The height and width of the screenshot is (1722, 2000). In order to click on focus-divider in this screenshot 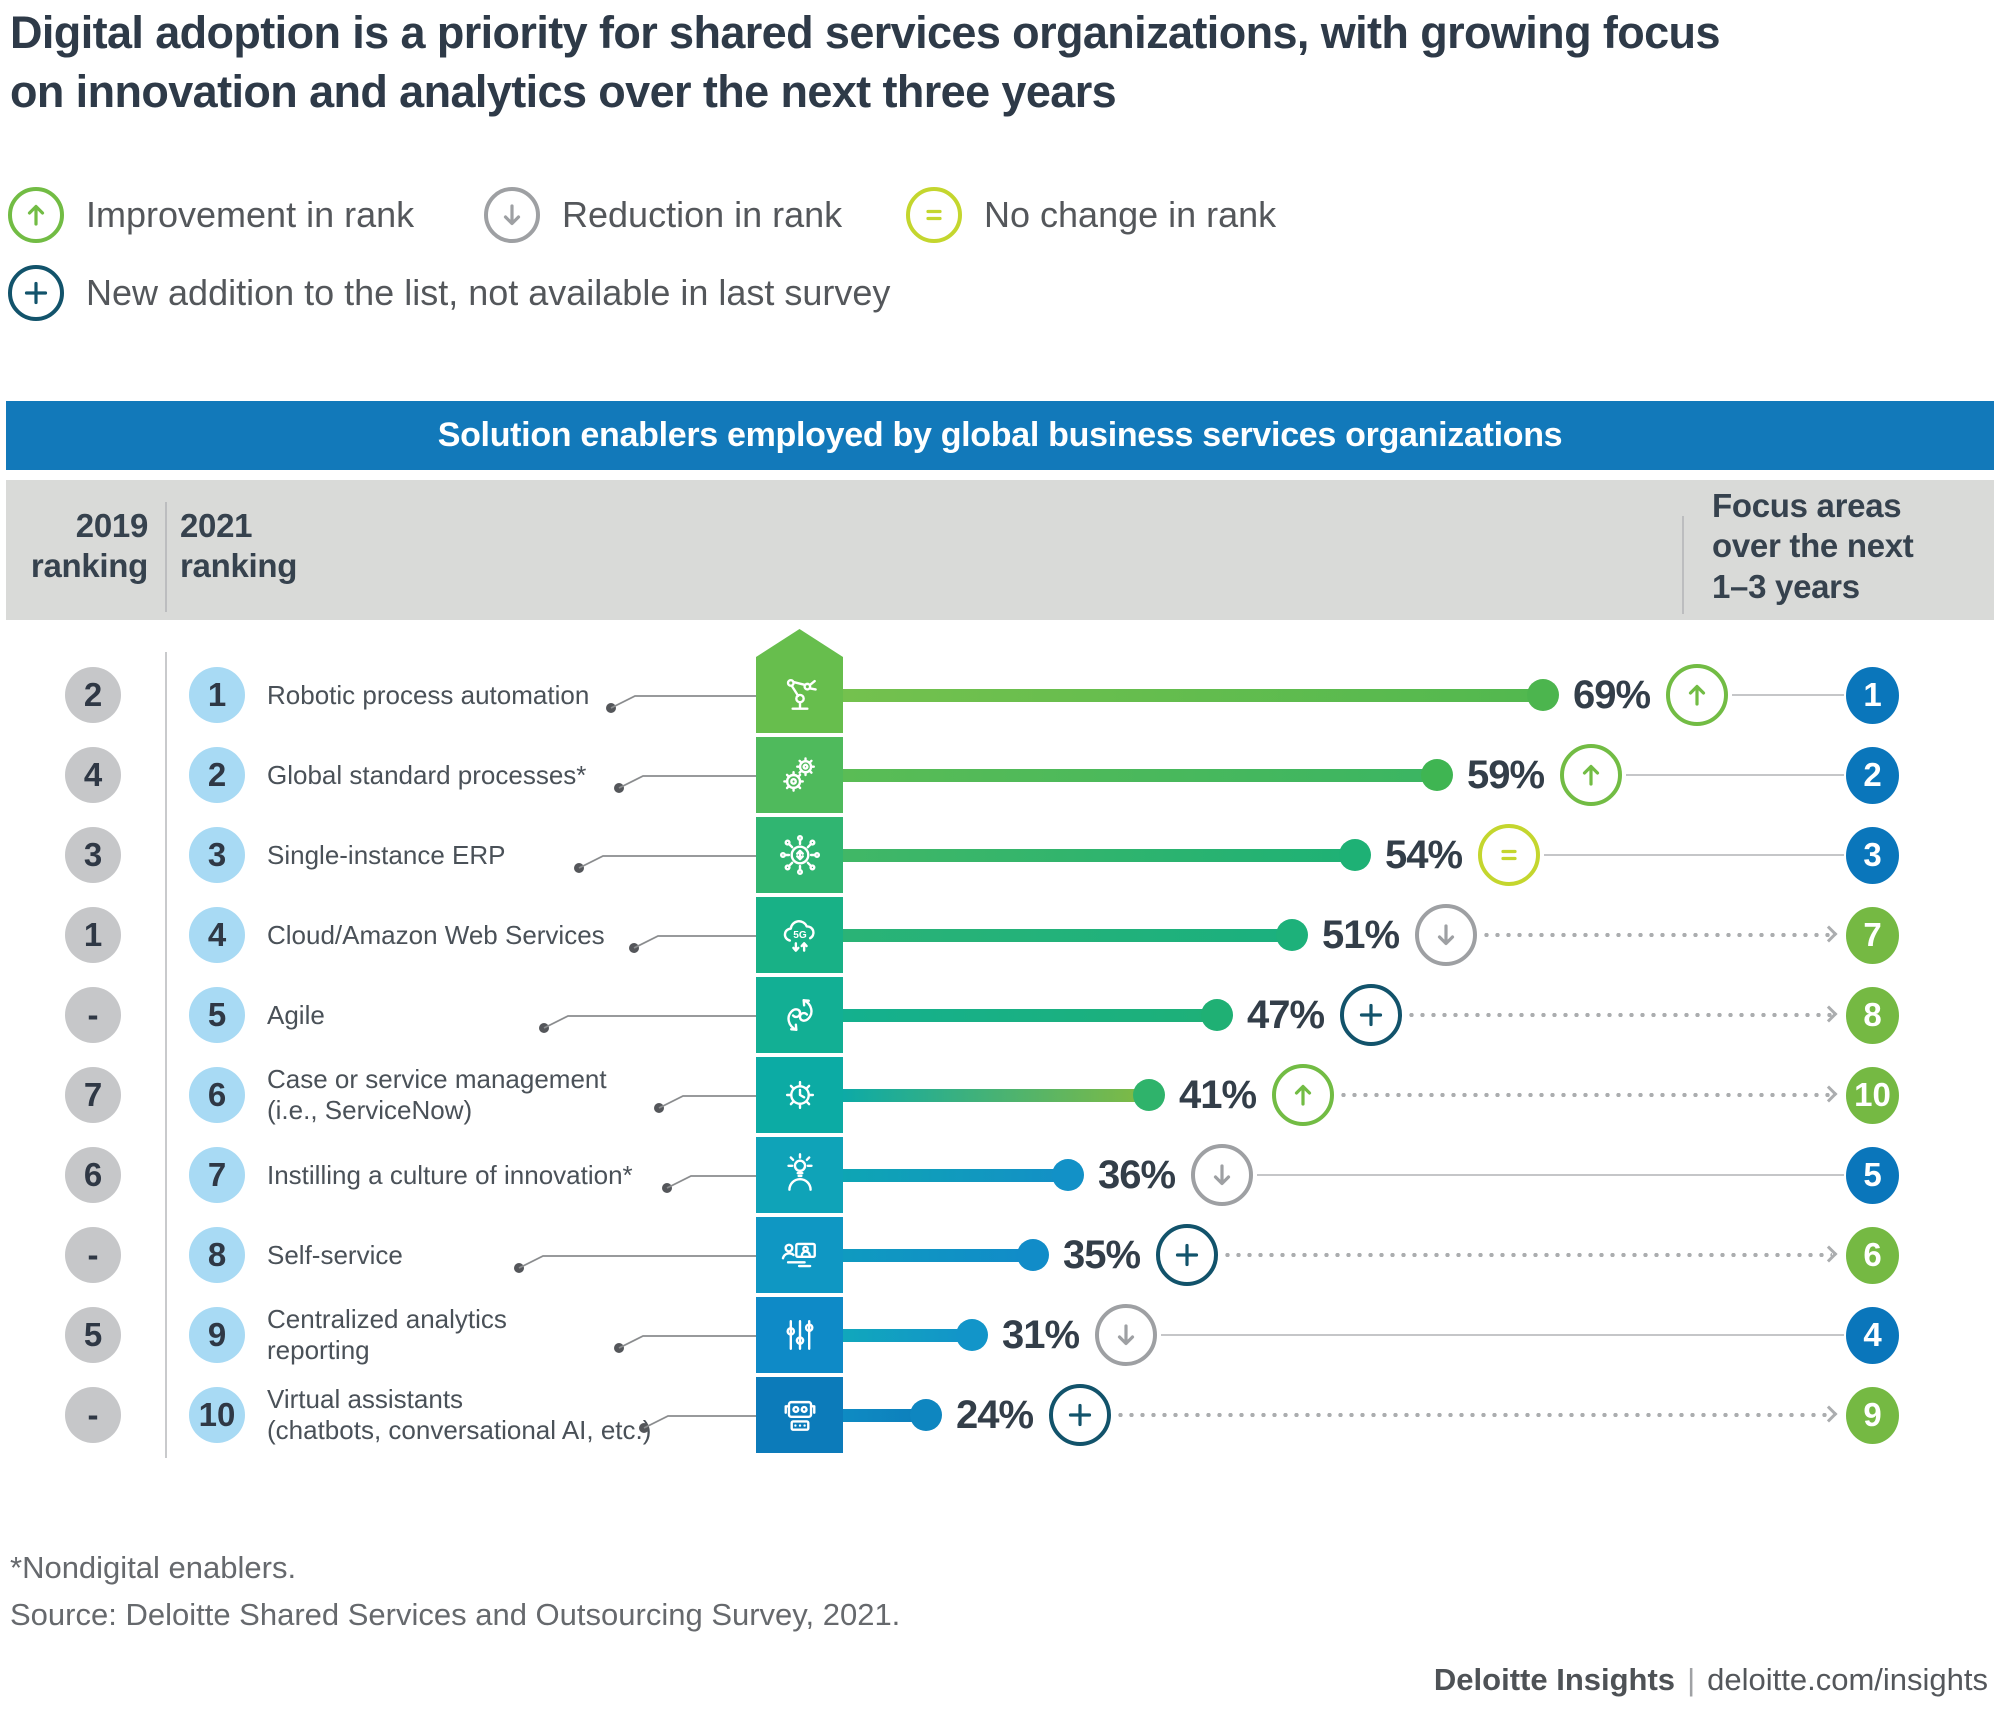, I will do `click(1683, 565)`.